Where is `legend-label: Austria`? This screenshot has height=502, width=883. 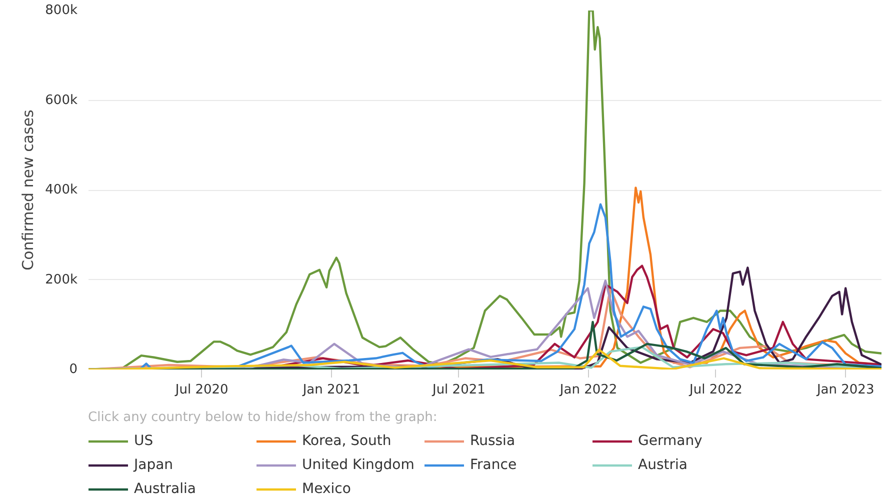
legend-label: Austria is located at coordinates (663, 465).